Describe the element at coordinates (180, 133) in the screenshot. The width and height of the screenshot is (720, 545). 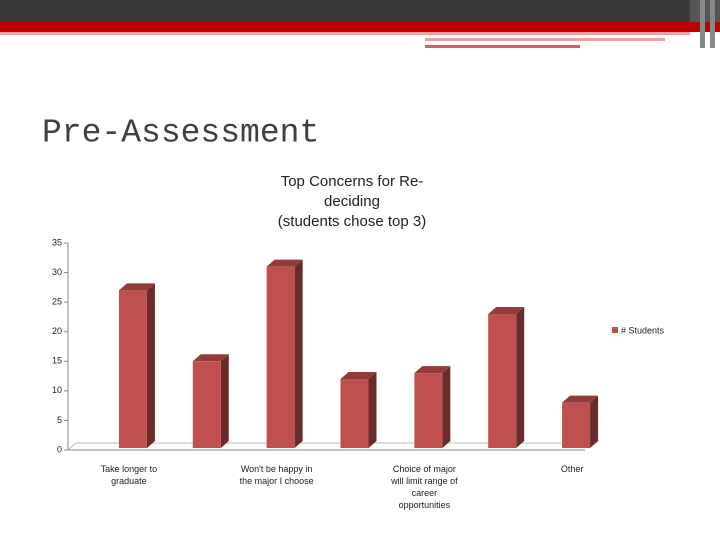
I see `slide-title: Pre-Assessment` at that location.